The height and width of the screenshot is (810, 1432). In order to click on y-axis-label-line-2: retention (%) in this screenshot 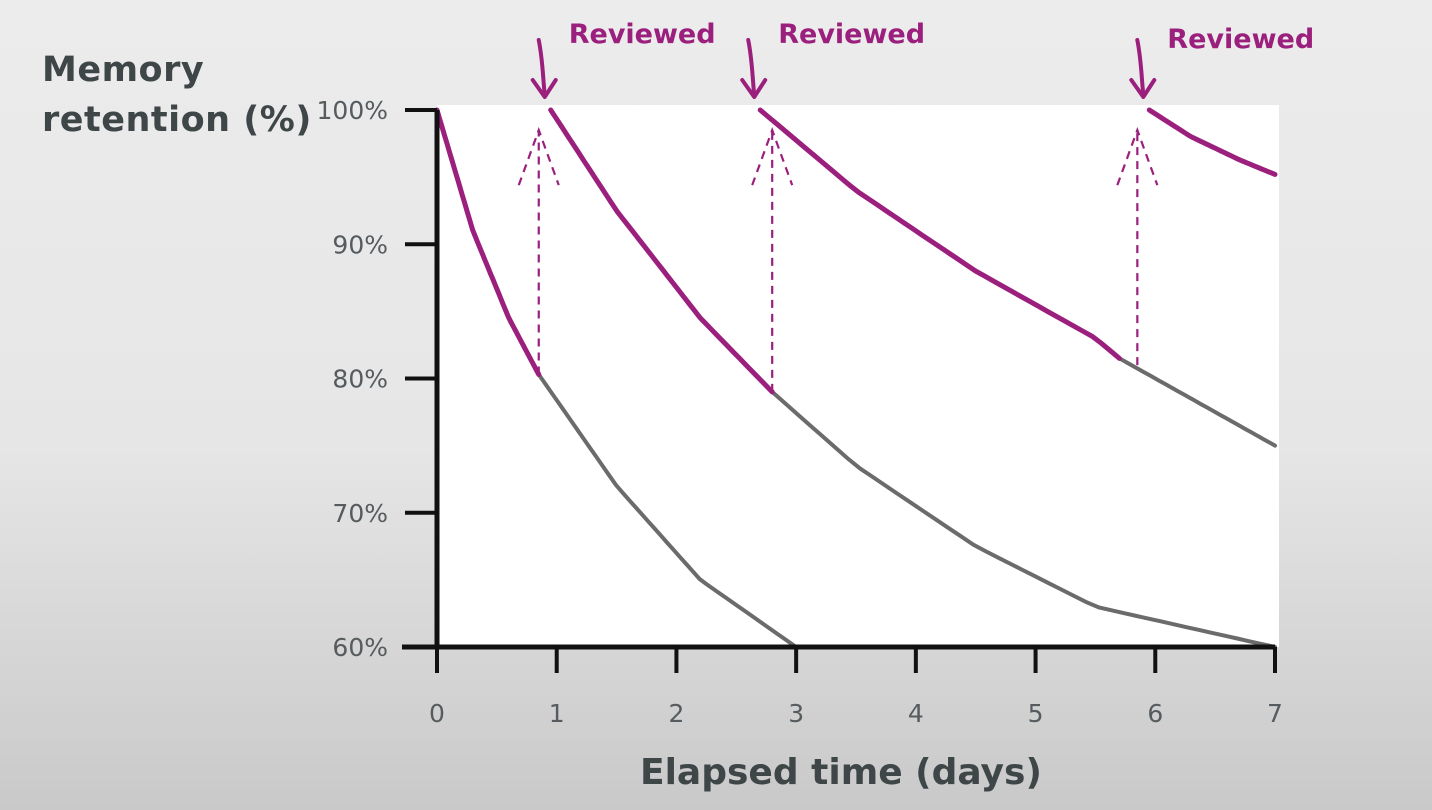, I will do `click(177, 120)`.